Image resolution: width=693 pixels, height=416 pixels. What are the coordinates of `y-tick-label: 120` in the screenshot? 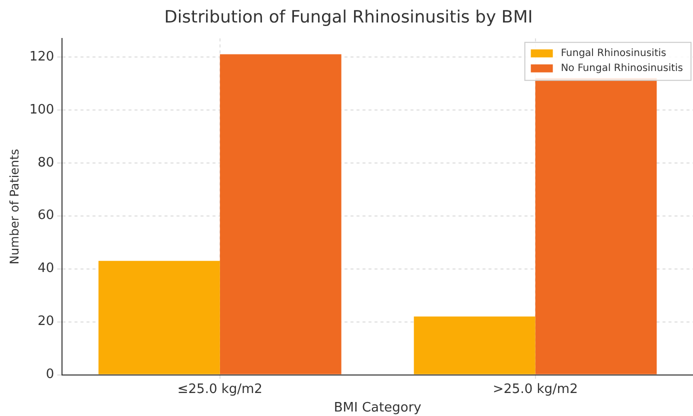 It's located at (41, 56).